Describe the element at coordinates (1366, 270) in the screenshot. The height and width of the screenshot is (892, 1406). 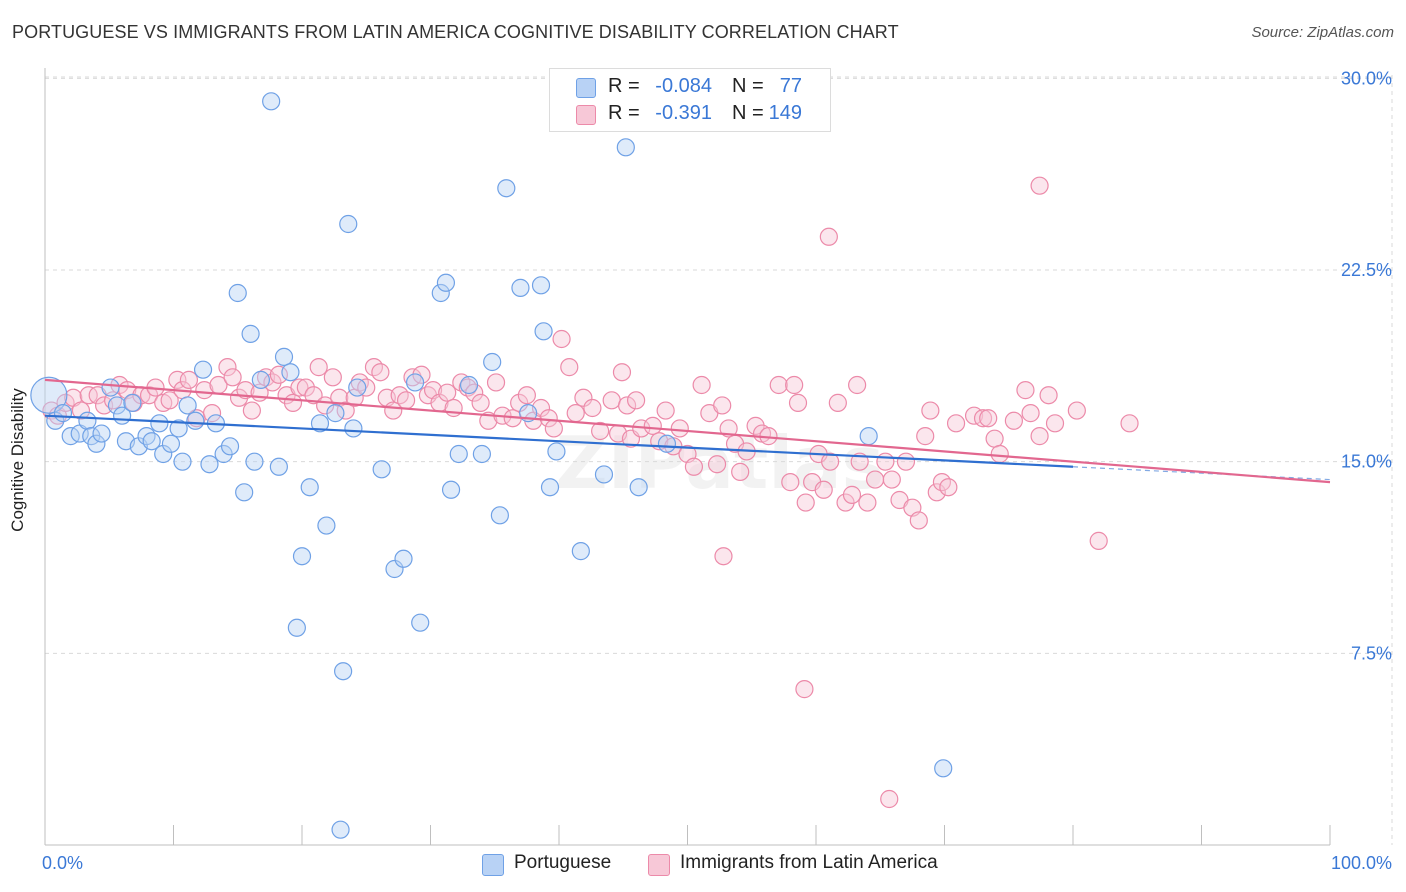
I see `y-tick-label: 22.5%` at that location.